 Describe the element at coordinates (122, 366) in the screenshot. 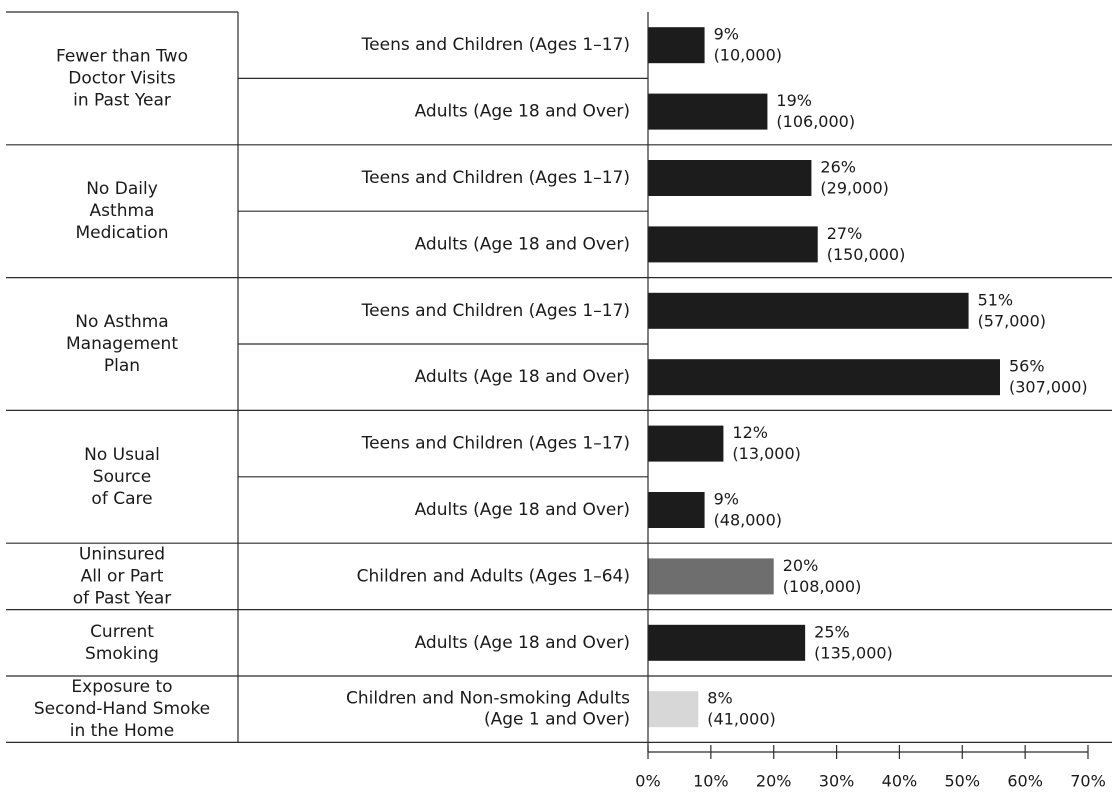

I see `category-label: Plan` at that location.